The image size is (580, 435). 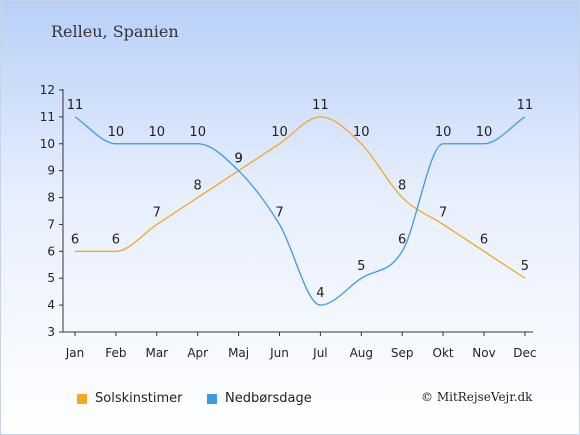 I want to click on y-tick-label-4: 4, so click(x=51, y=305).